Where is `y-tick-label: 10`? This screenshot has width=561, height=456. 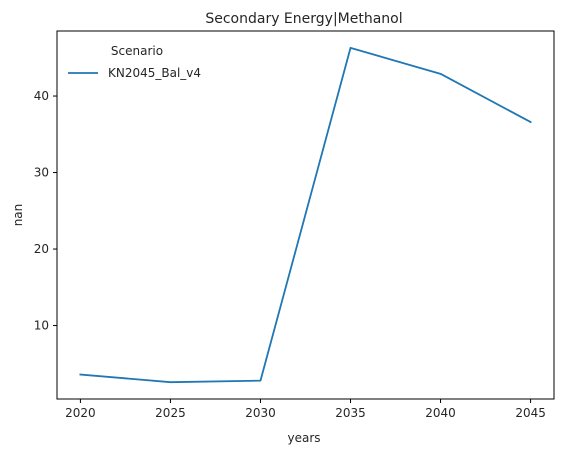
y-tick-label: 10 is located at coordinates (41, 326).